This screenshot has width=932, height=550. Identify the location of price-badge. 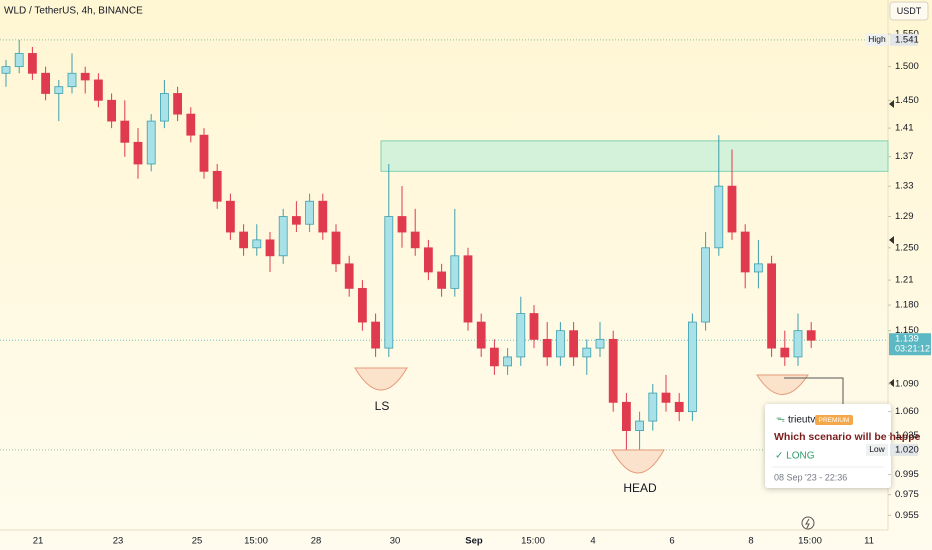
(910, 344).